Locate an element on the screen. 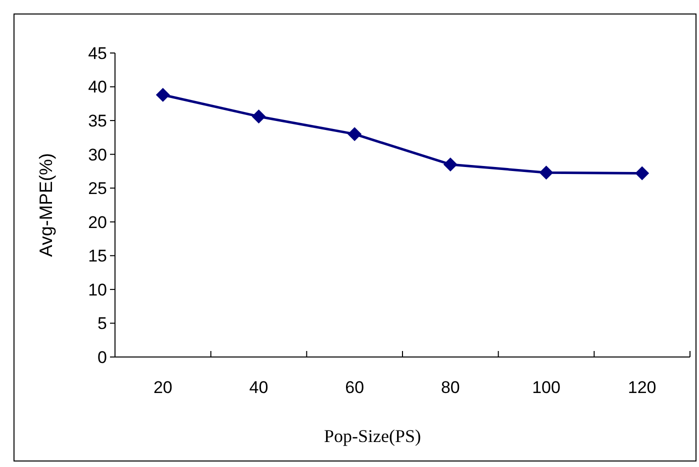 The width and height of the screenshot is (699, 467). x-tick-label: 80 is located at coordinates (450, 387).